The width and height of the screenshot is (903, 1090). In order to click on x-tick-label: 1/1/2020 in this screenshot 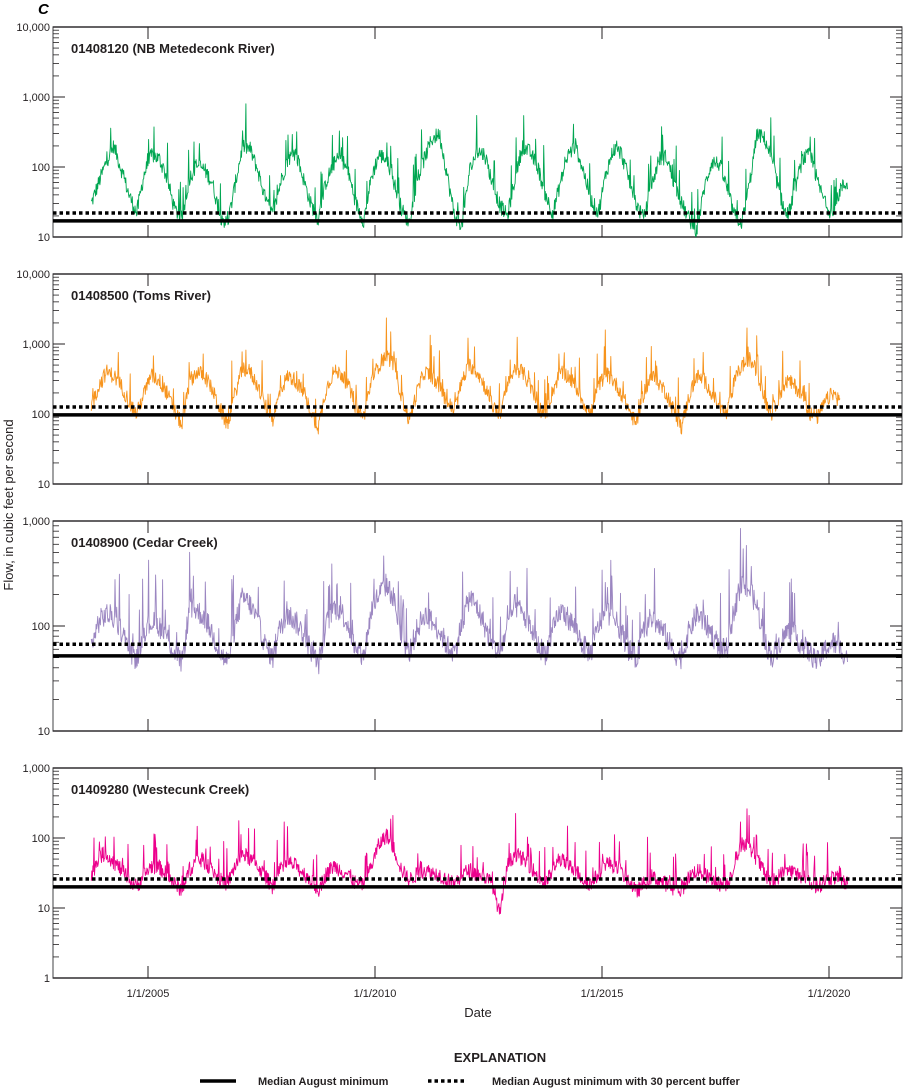, I will do `click(829, 994)`.